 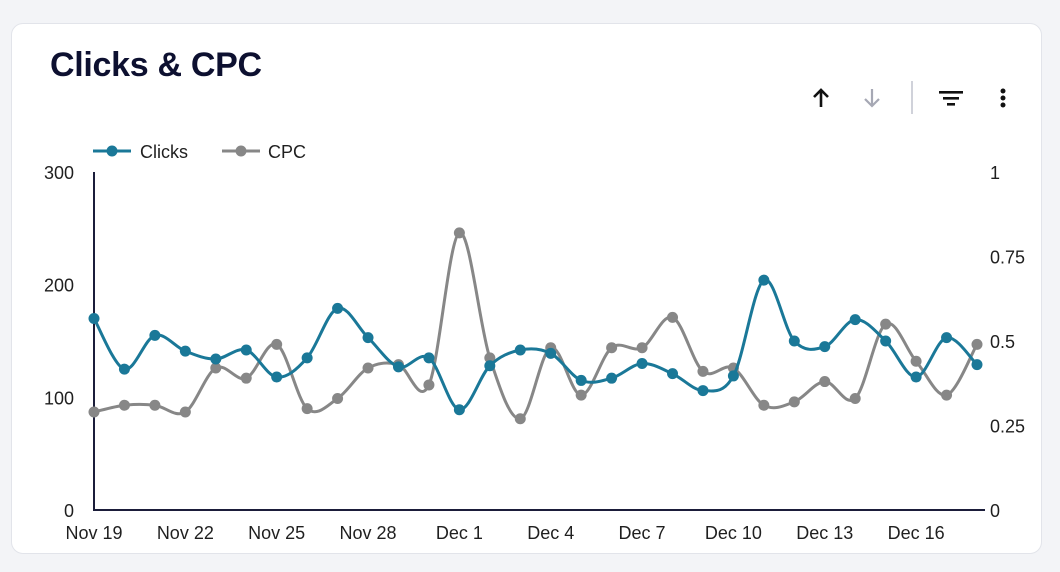 I want to click on legend-label-clicks: Clicks, so click(x=164, y=152).